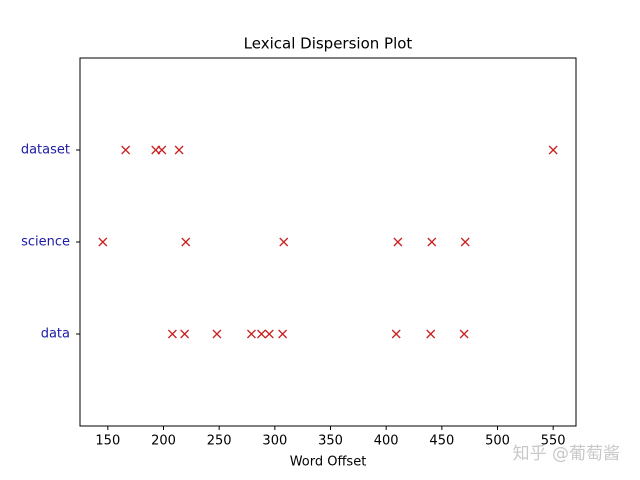  Describe the element at coordinates (219, 441) in the screenshot. I see `x-tick-label: 250` at that location.